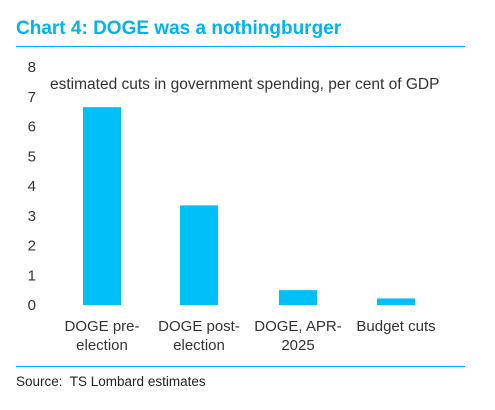 The image size is (495, 410). What do you see at coordinates (32, 127) in the screenshot?
I see `y-tick-label: 6` at bounding box center [32, 127].